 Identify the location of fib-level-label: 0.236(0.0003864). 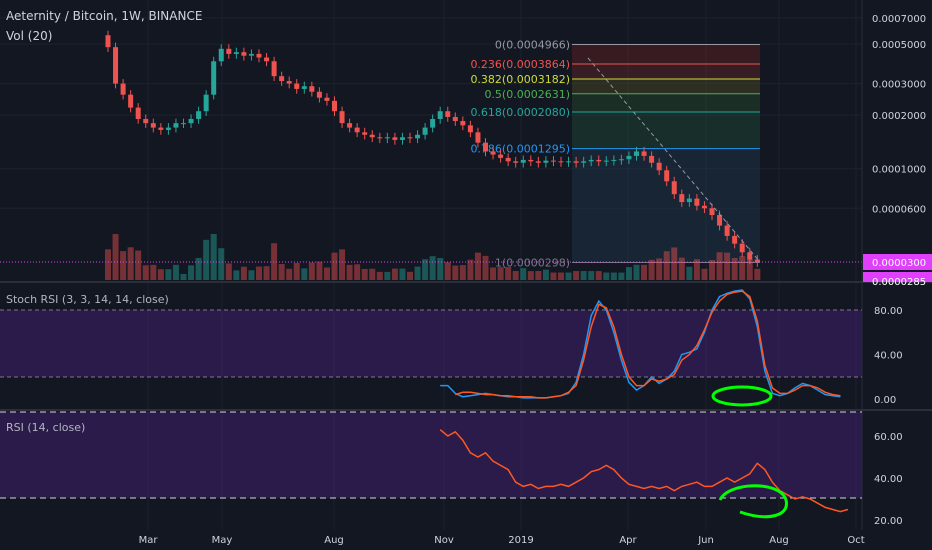
(520, 64).